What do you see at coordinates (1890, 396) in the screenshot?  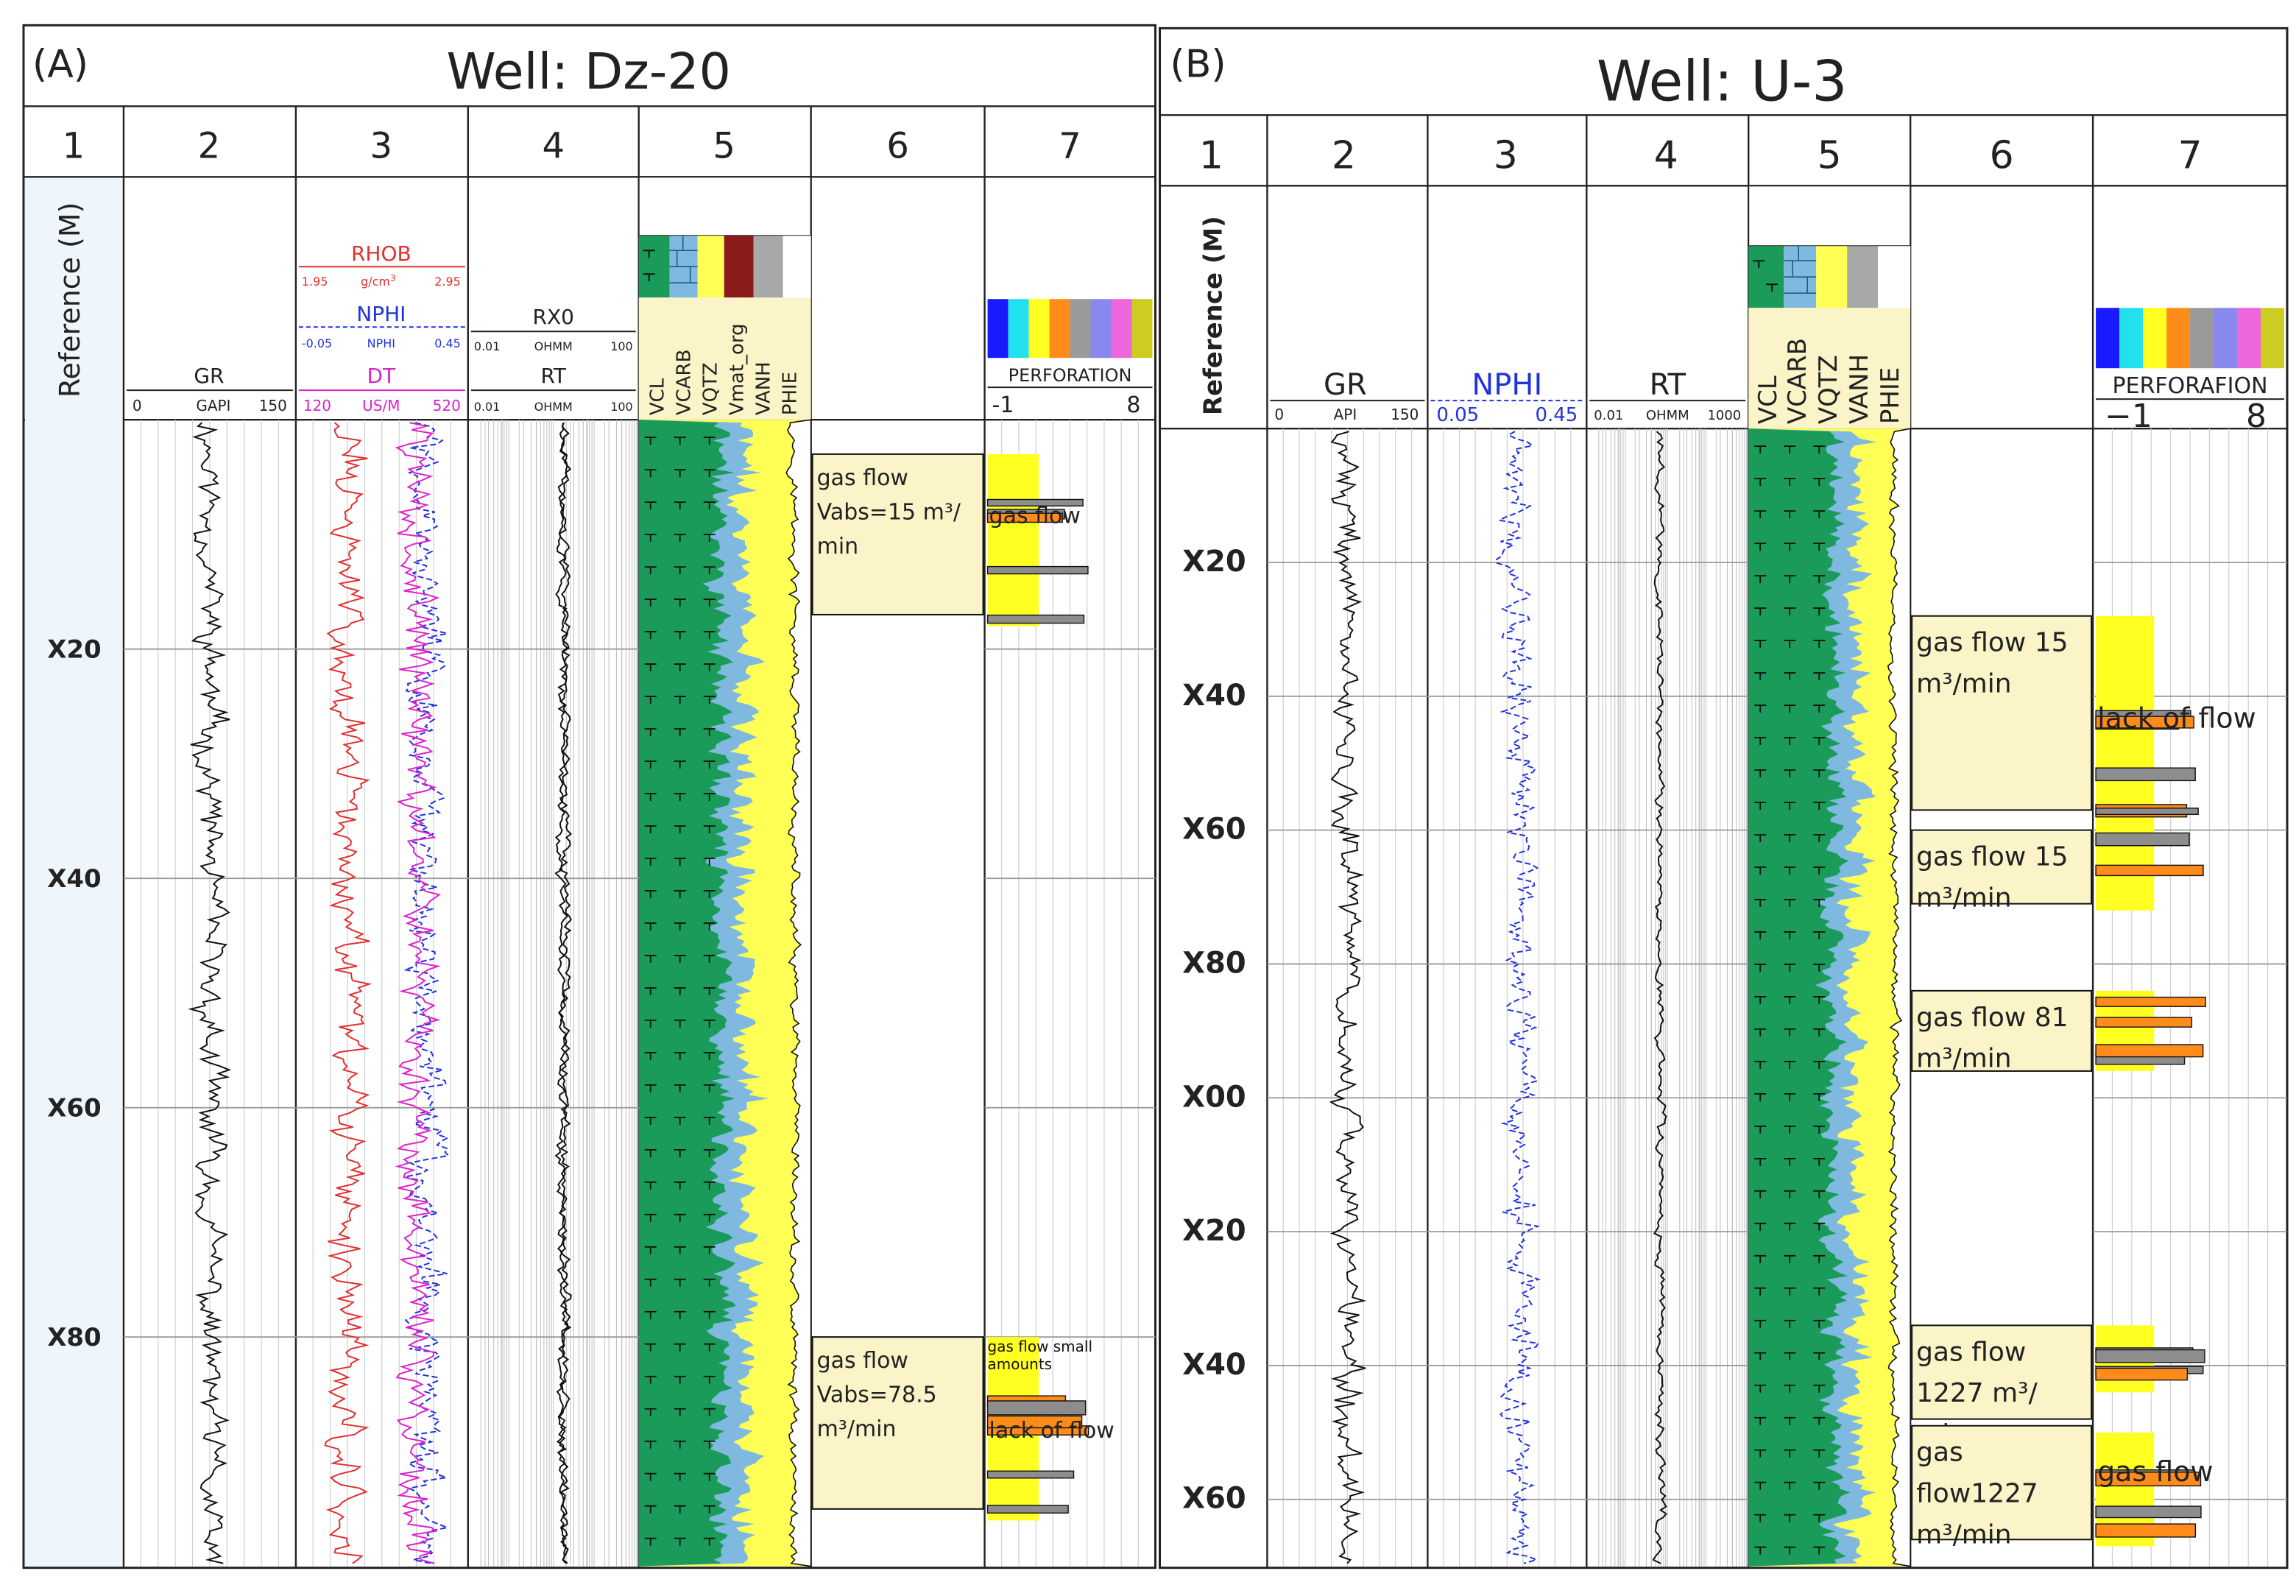 I see `phie-label: PHIE` at bounding box center [1890, 396].